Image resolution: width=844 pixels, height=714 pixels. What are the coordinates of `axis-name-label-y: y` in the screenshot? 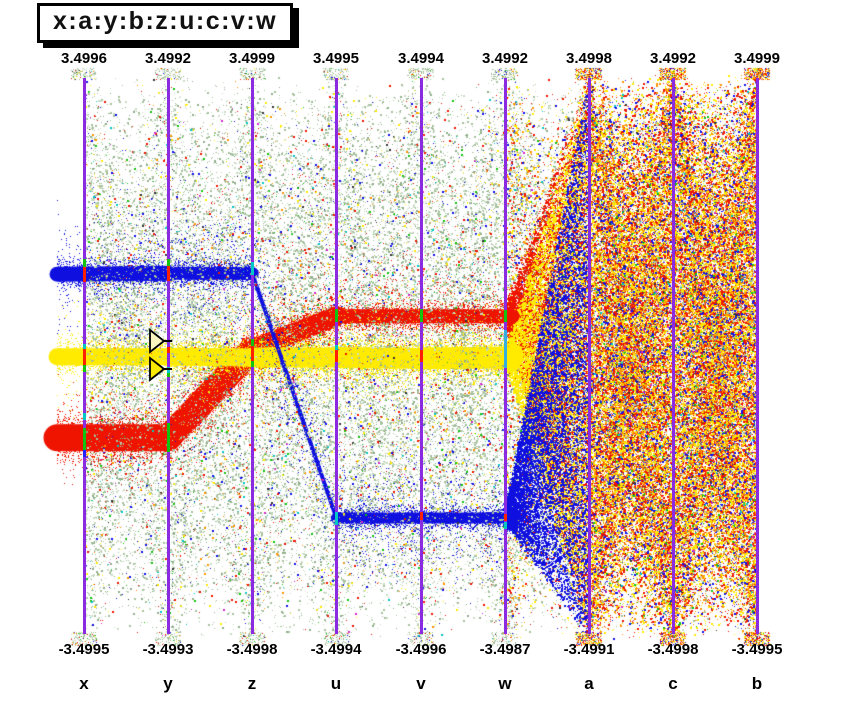 It's located at (168, 683).